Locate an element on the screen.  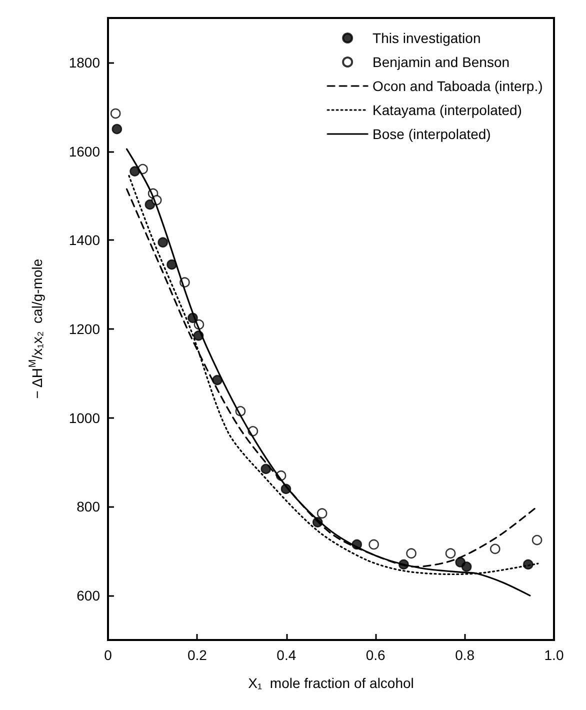
y-tick-label: 800 is located at coordinates (88, 506).